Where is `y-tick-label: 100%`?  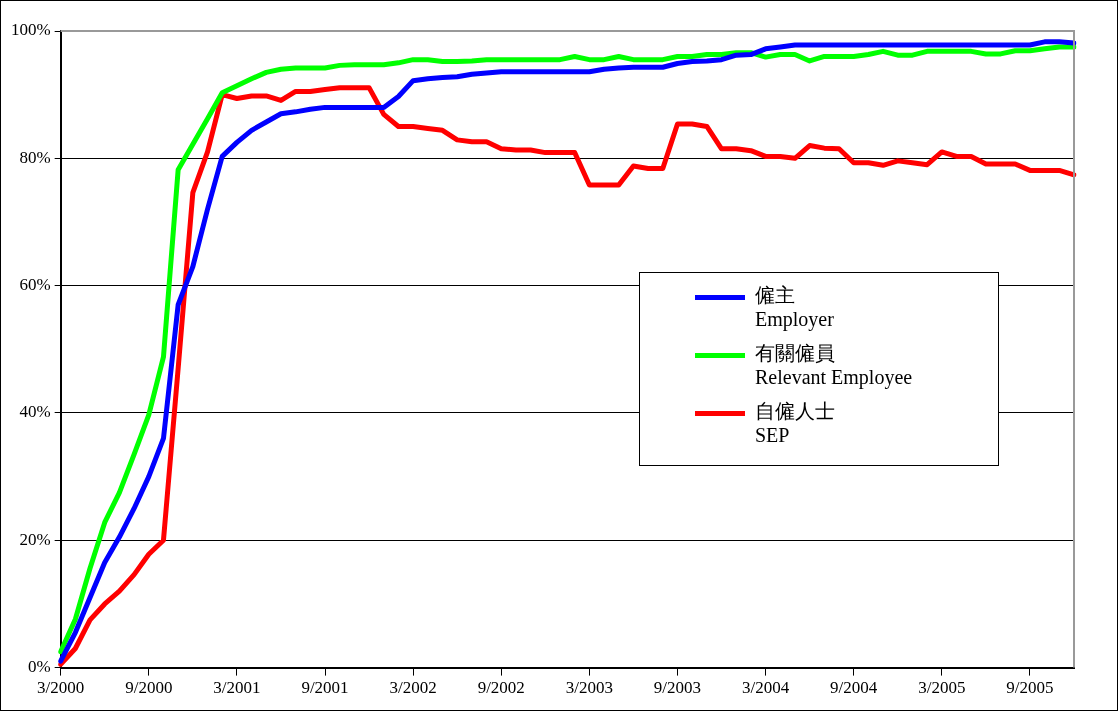
y-tick-label: 100% is located at coordinates (30, 30).